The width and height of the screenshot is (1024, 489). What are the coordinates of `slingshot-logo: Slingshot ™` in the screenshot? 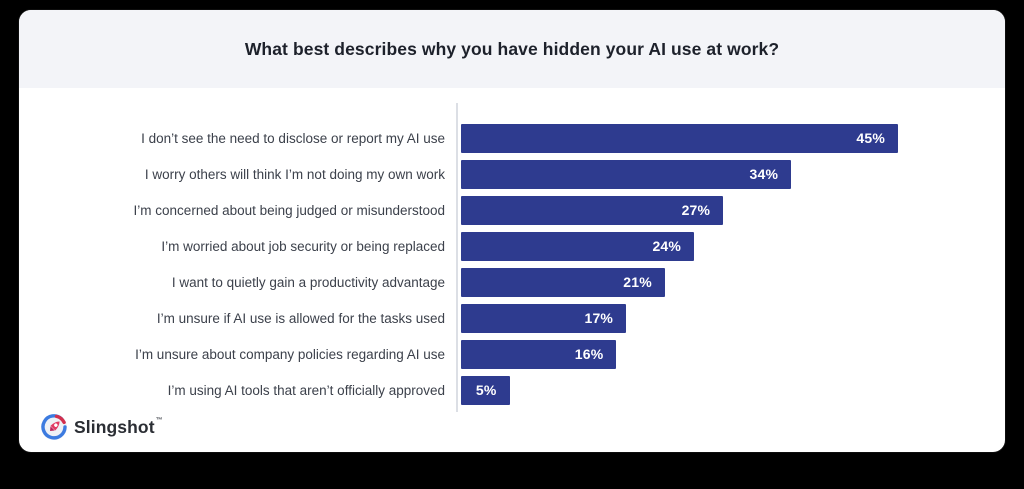 It's located at (102, 427).